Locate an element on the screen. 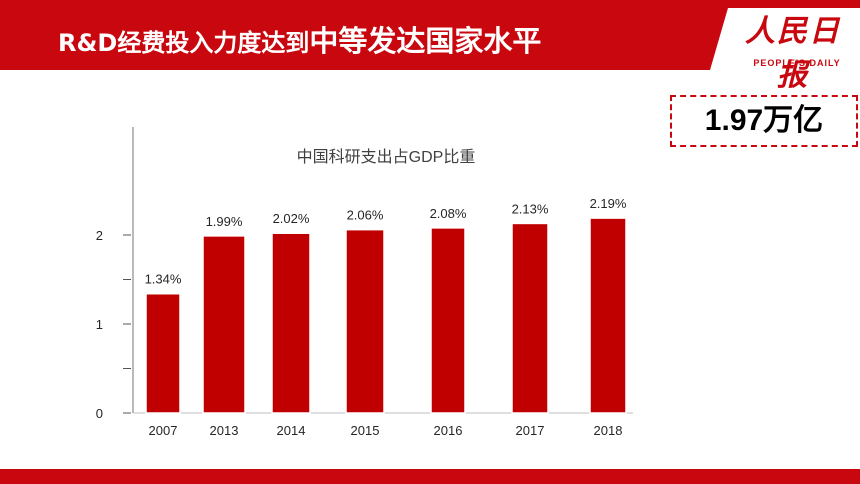 The image size is (860, 484). y-tick-label: 0 is located at coordinates (99, 413).